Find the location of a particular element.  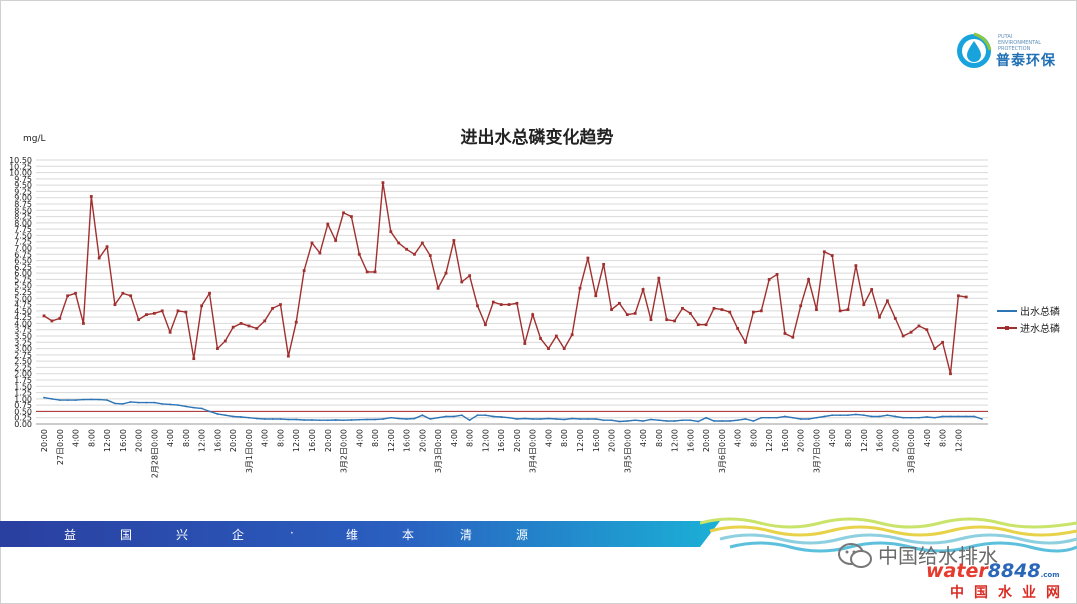

x-tick-label: 2月28日0:00 is located at coordinates (154, 453).